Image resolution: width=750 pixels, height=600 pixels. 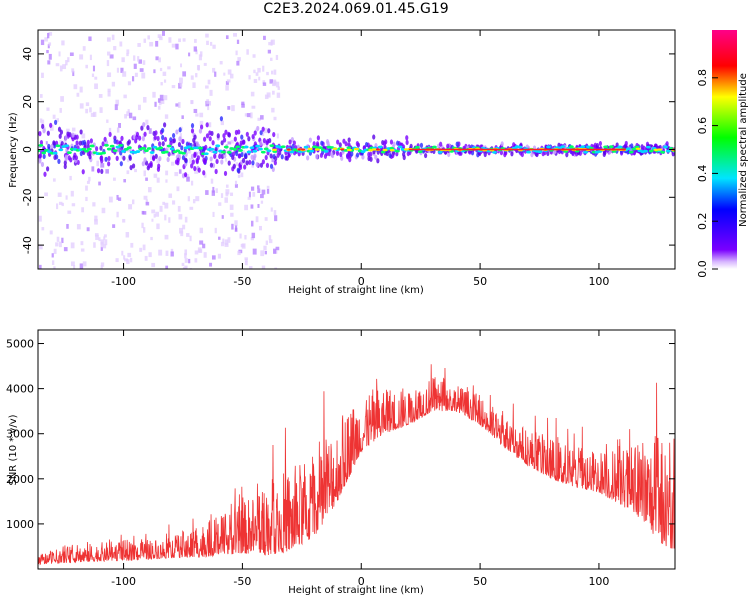 I want to click on snr-y-tick-label: 4000, so click(x=20, y=389).